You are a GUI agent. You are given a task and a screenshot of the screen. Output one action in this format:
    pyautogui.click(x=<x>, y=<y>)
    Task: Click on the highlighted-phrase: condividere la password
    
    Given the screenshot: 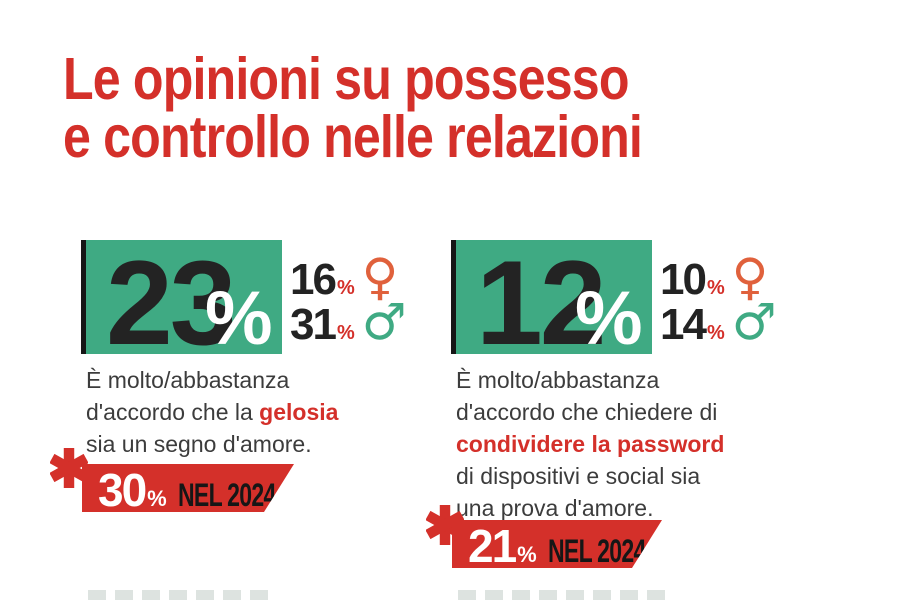 What is the action you would take?
    pyautogui.click(x=590, y=444)
    